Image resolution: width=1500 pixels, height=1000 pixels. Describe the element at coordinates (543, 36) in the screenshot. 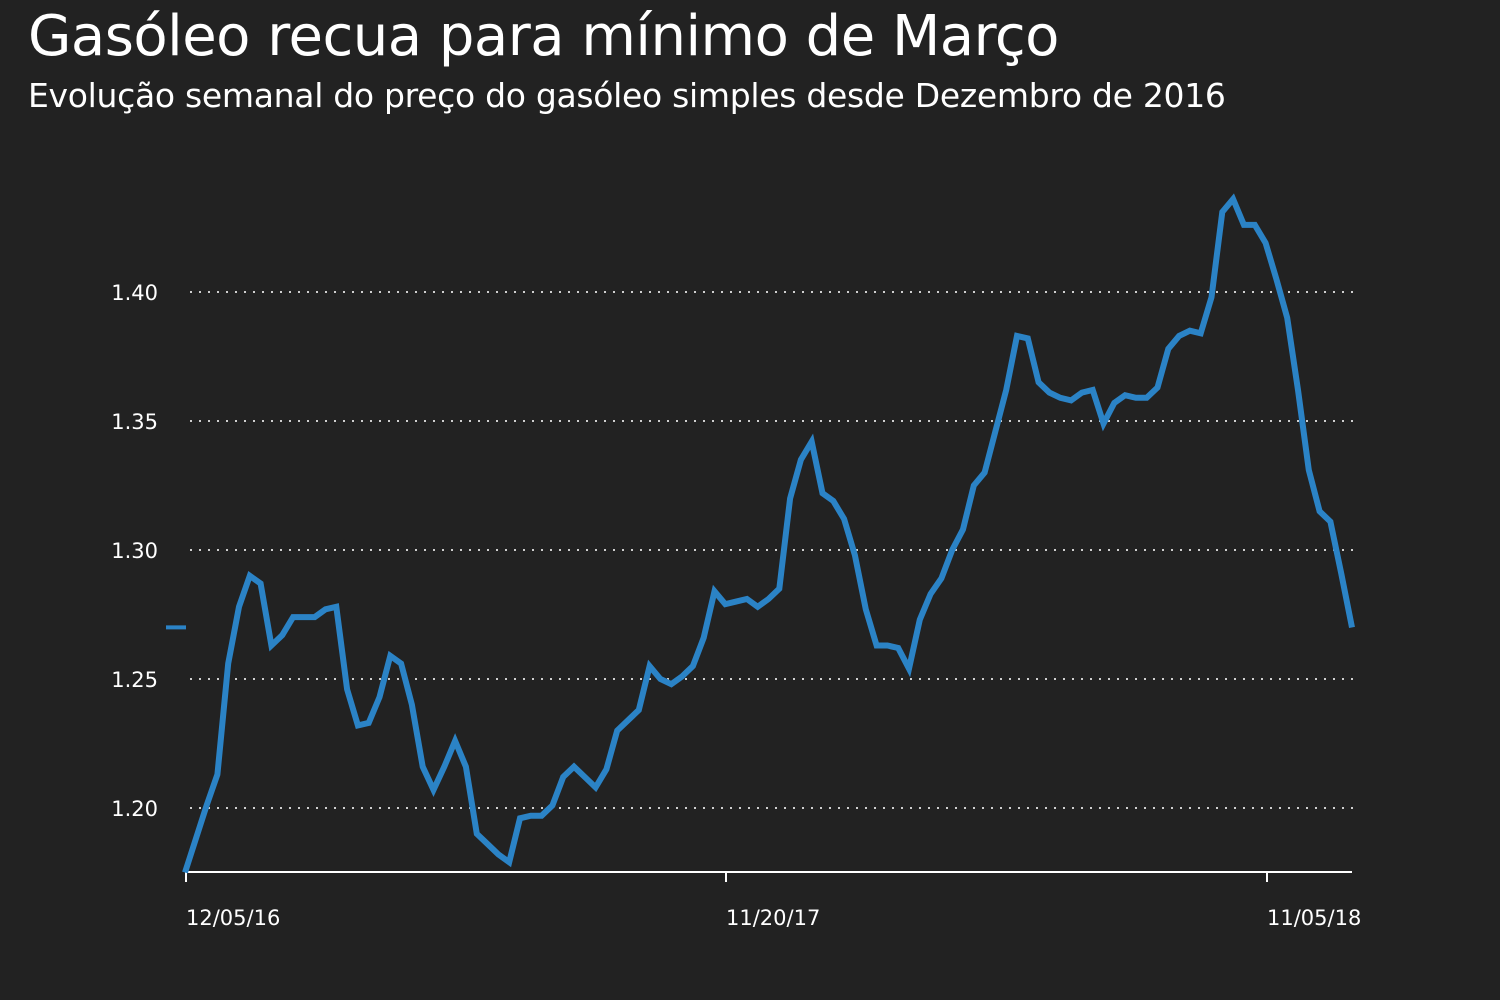

I see `chart-title: Gasóleo recua para mínimo de Março` at that location.